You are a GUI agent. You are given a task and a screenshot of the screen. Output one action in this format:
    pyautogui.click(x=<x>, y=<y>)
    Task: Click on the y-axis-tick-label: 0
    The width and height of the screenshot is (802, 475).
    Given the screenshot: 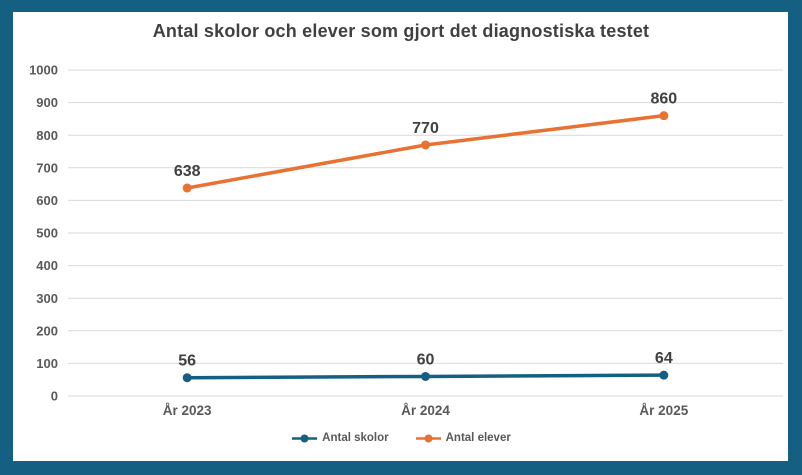 What is the action you would take?
    pyautogui.click(x=54, y=396)
    